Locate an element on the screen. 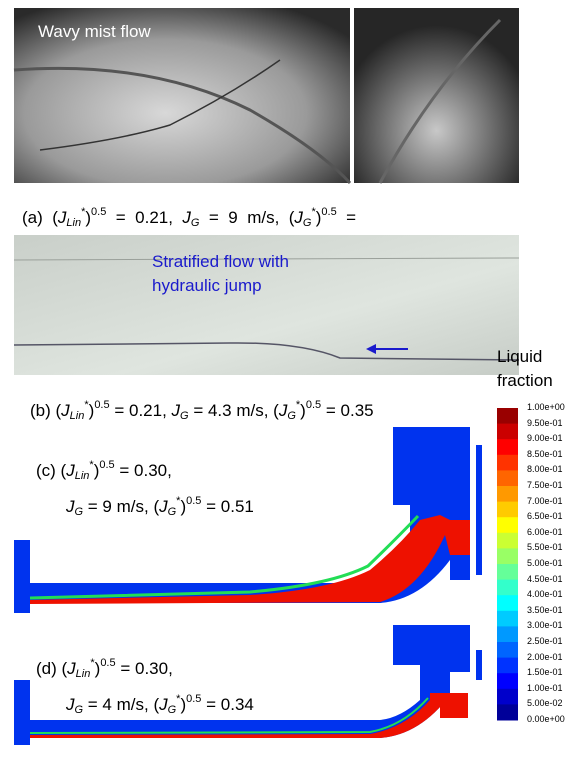 Image resolution: width=581 pixels, height=778 pixels. caption-part: = is located at coordinates (346, 217).